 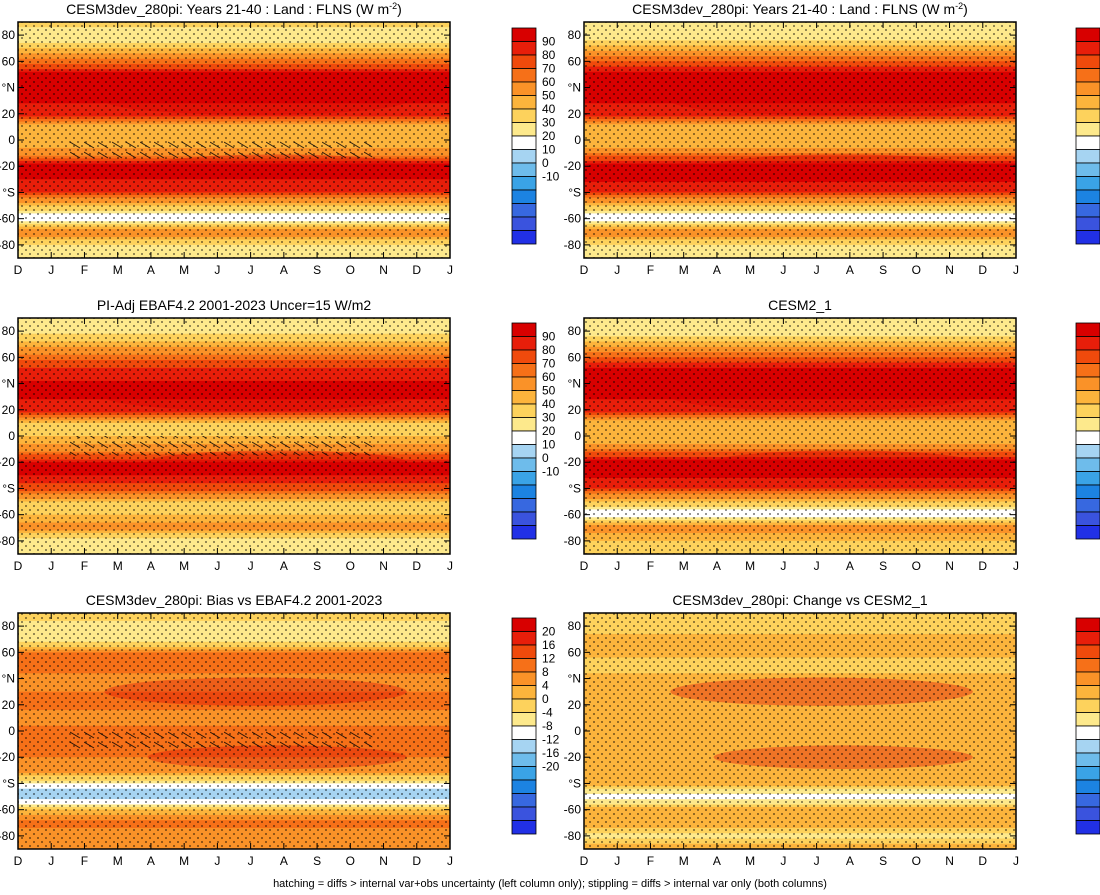 I want to click on colorbar-label: -4, so click(x=547, y=713).